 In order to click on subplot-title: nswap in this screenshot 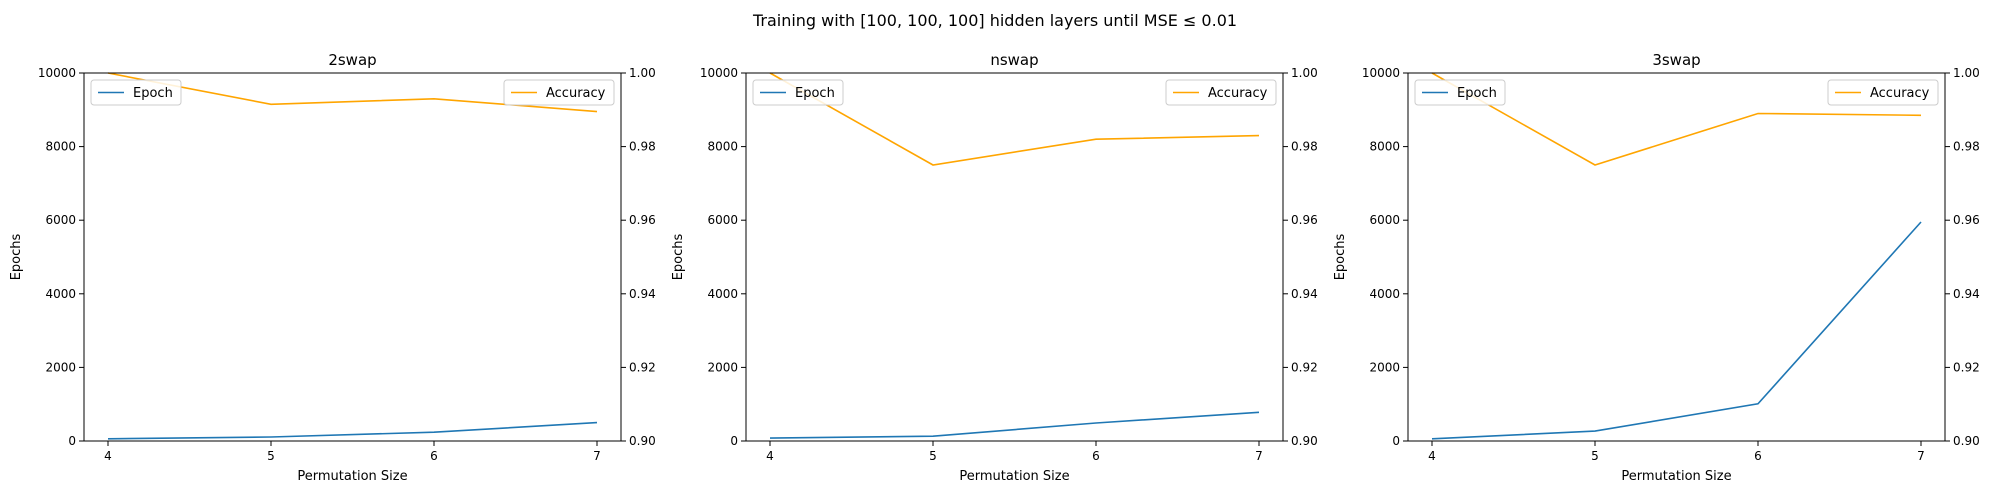, I will do `click(1014, 60)`.